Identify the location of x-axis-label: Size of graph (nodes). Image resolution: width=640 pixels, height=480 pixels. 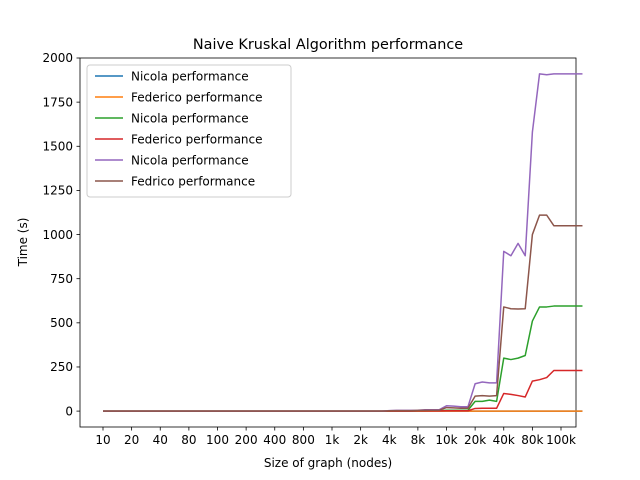
(328, 463).